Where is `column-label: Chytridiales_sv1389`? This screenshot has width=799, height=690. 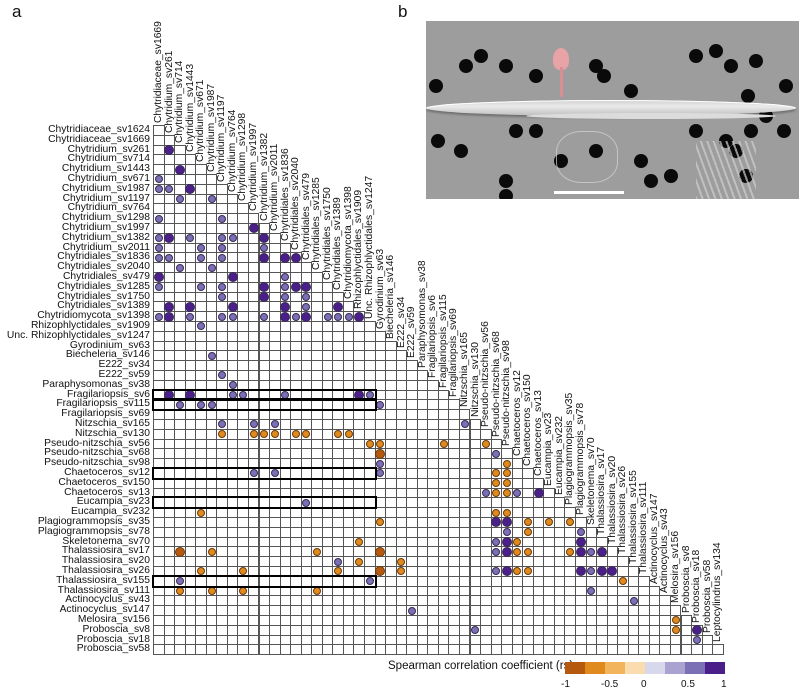
column-label: Chytridiales_sv1389 is located at coordinates (338, 243).